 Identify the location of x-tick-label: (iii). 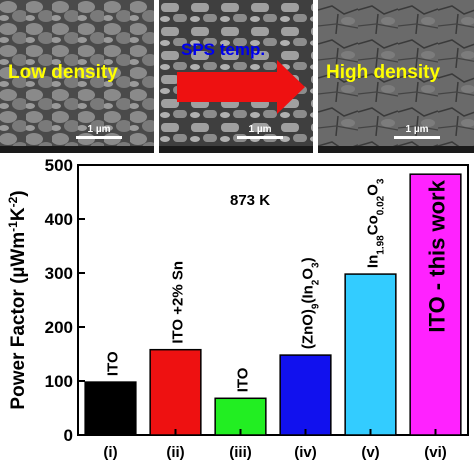
(240, 452).